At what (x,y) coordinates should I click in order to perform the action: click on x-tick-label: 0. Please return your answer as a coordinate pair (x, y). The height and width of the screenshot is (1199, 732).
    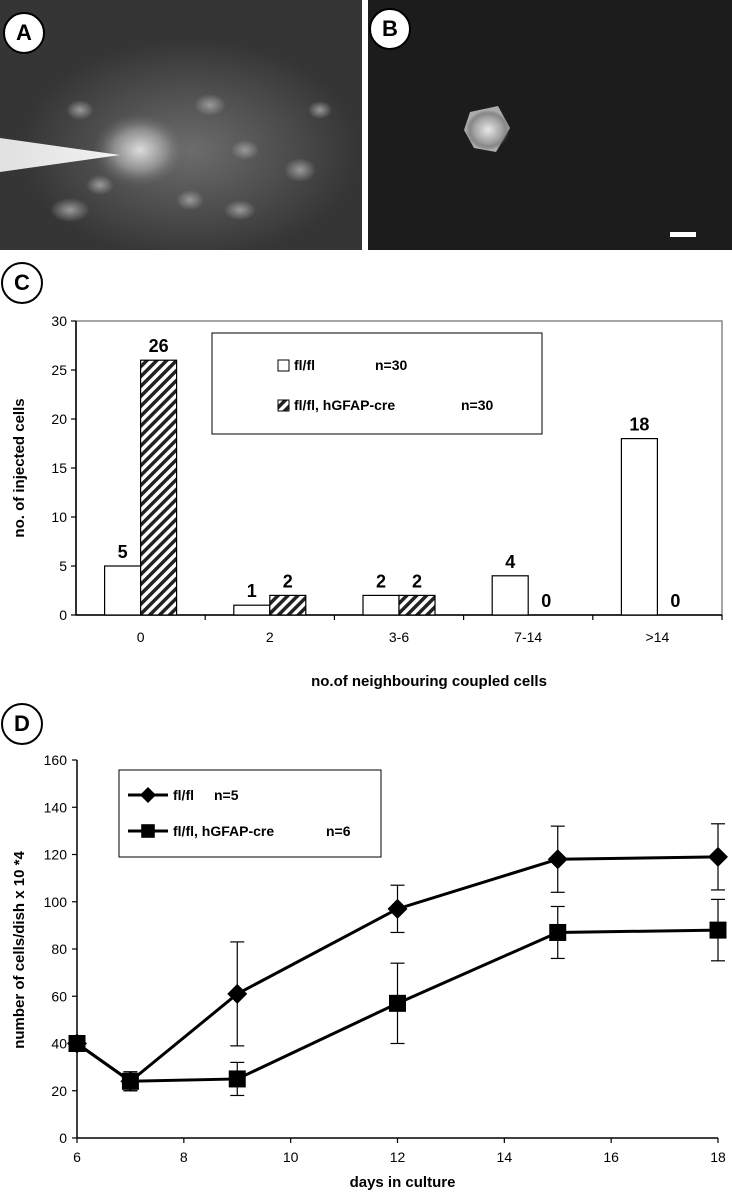
    Looking at the image, I should click on (141, 637).